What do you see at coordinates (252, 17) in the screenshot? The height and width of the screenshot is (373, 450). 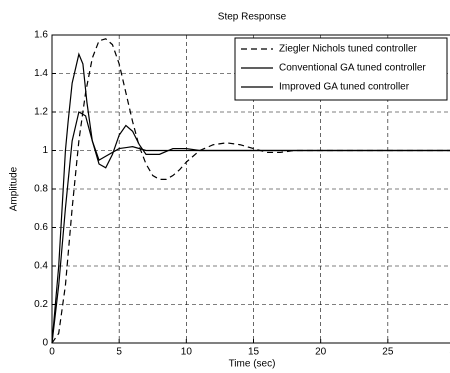 I see `chart-title: Step Response` at bounding box center [252, 17].